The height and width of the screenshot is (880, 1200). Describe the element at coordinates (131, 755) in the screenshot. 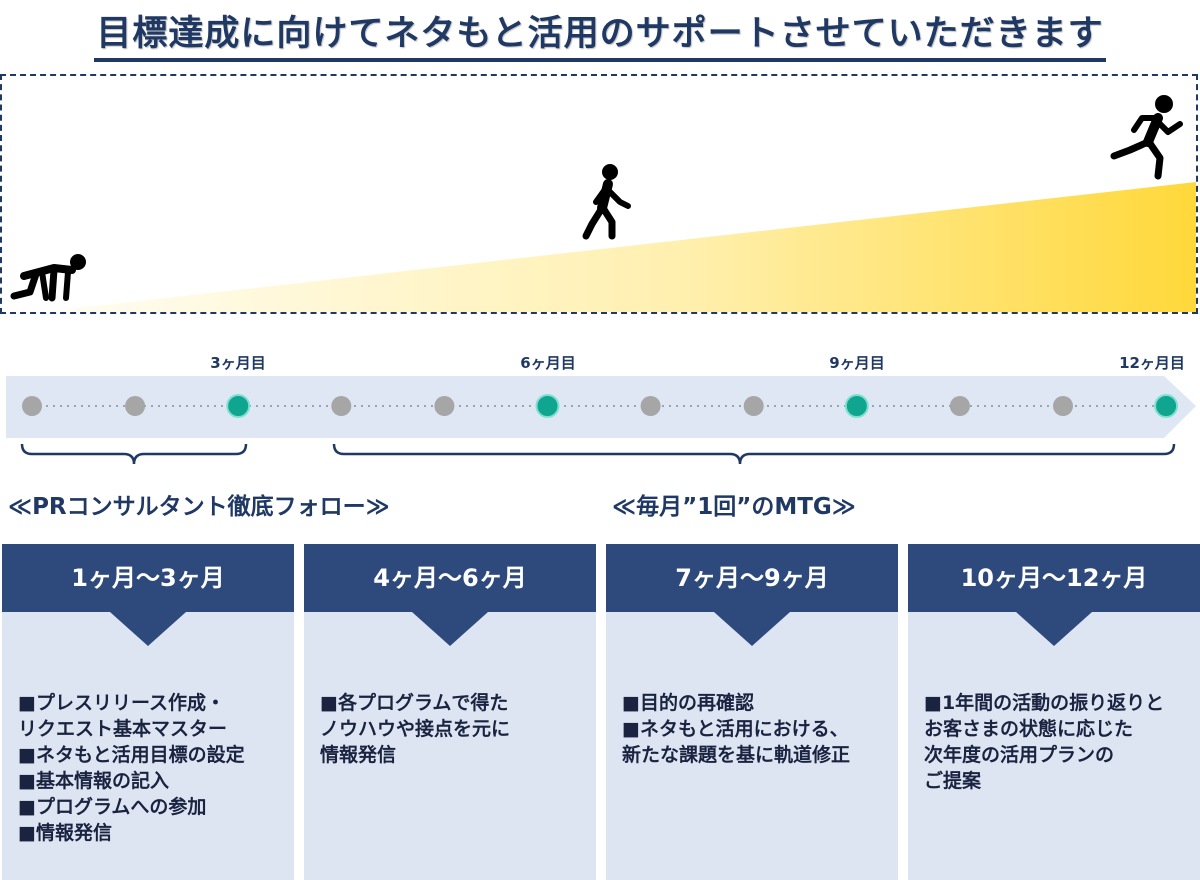

I see `card-line: ■ネタもと活用目標の設定` at that location.